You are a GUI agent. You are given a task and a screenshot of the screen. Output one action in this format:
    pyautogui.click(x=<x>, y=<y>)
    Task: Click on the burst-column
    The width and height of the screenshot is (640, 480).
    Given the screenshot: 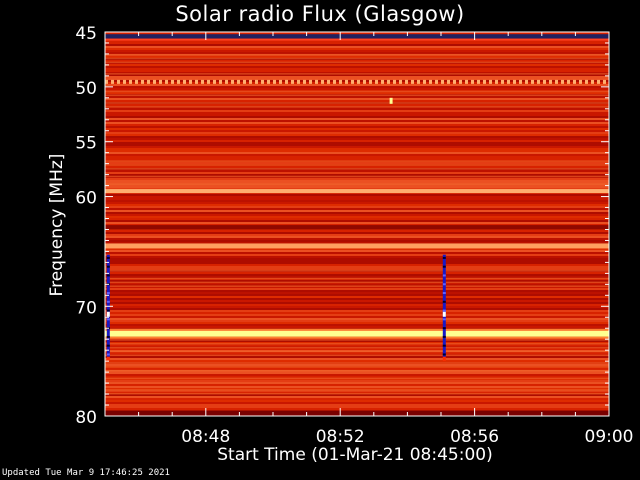 What is the action you would take?
    pyautogui.click(x=108, y=305)
    